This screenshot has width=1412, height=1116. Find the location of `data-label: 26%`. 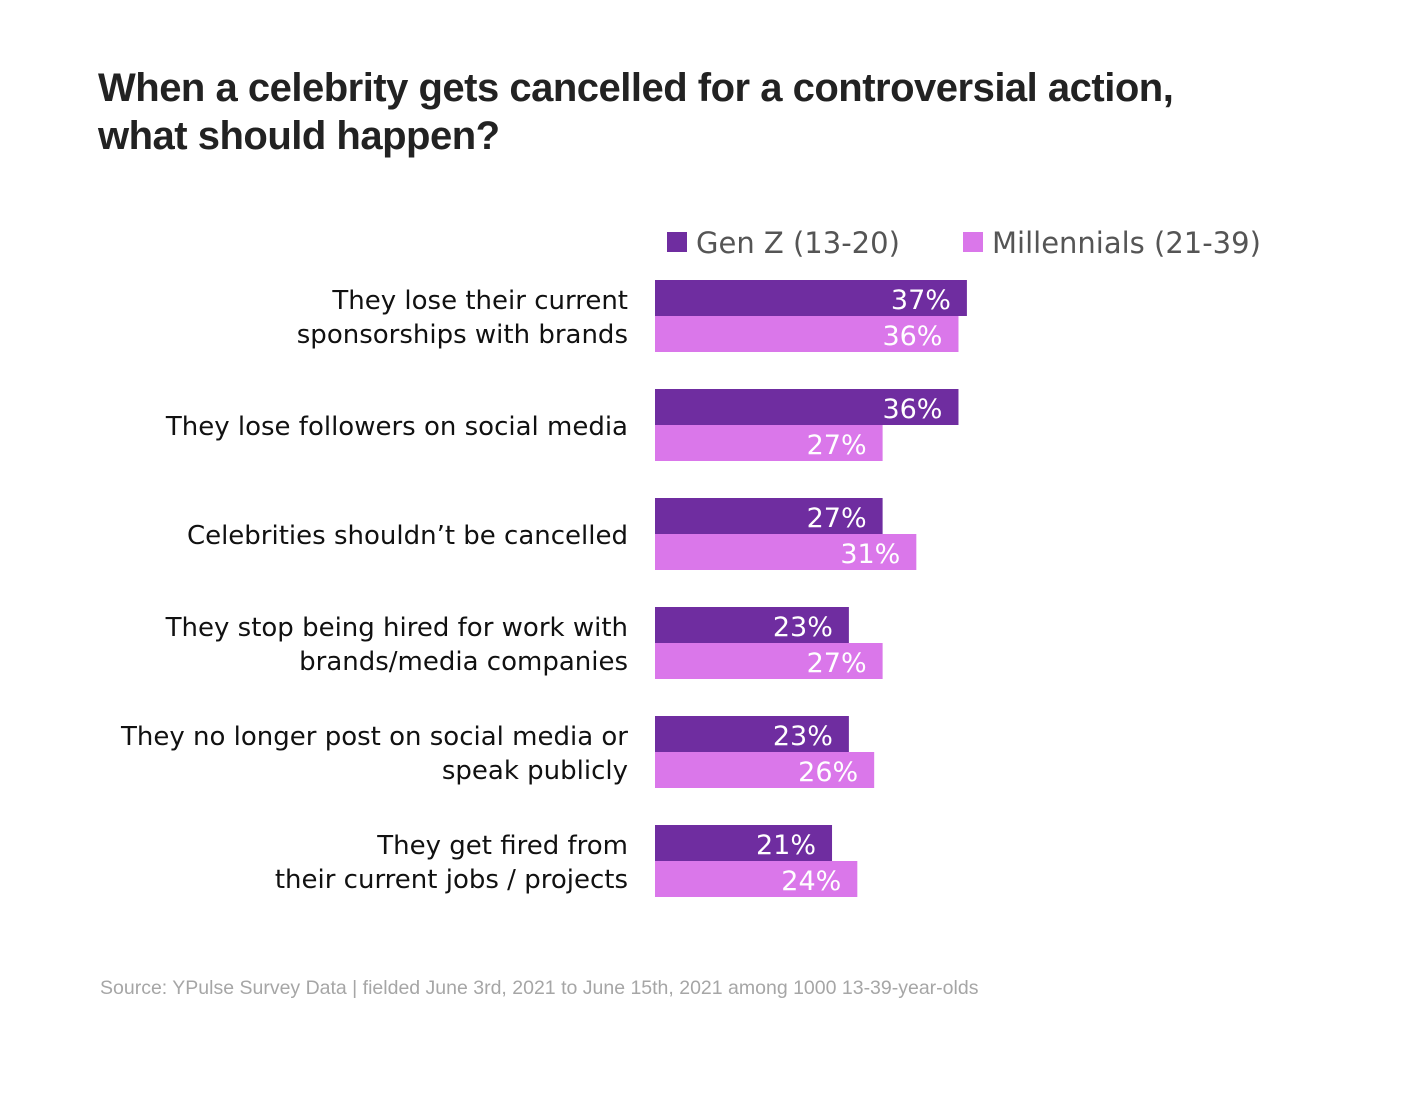

data-label: 26% is located at coordinates (828, 772).